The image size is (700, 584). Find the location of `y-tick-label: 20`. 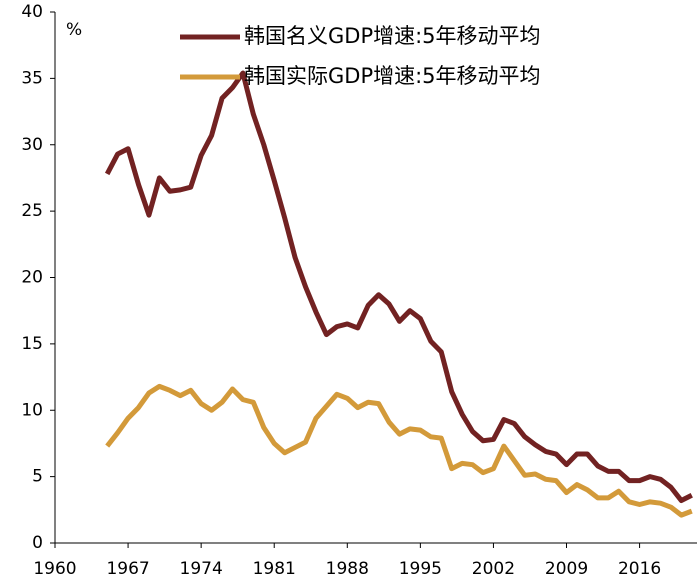

y-tick-label: 20 is located at coordinates (32, 278).